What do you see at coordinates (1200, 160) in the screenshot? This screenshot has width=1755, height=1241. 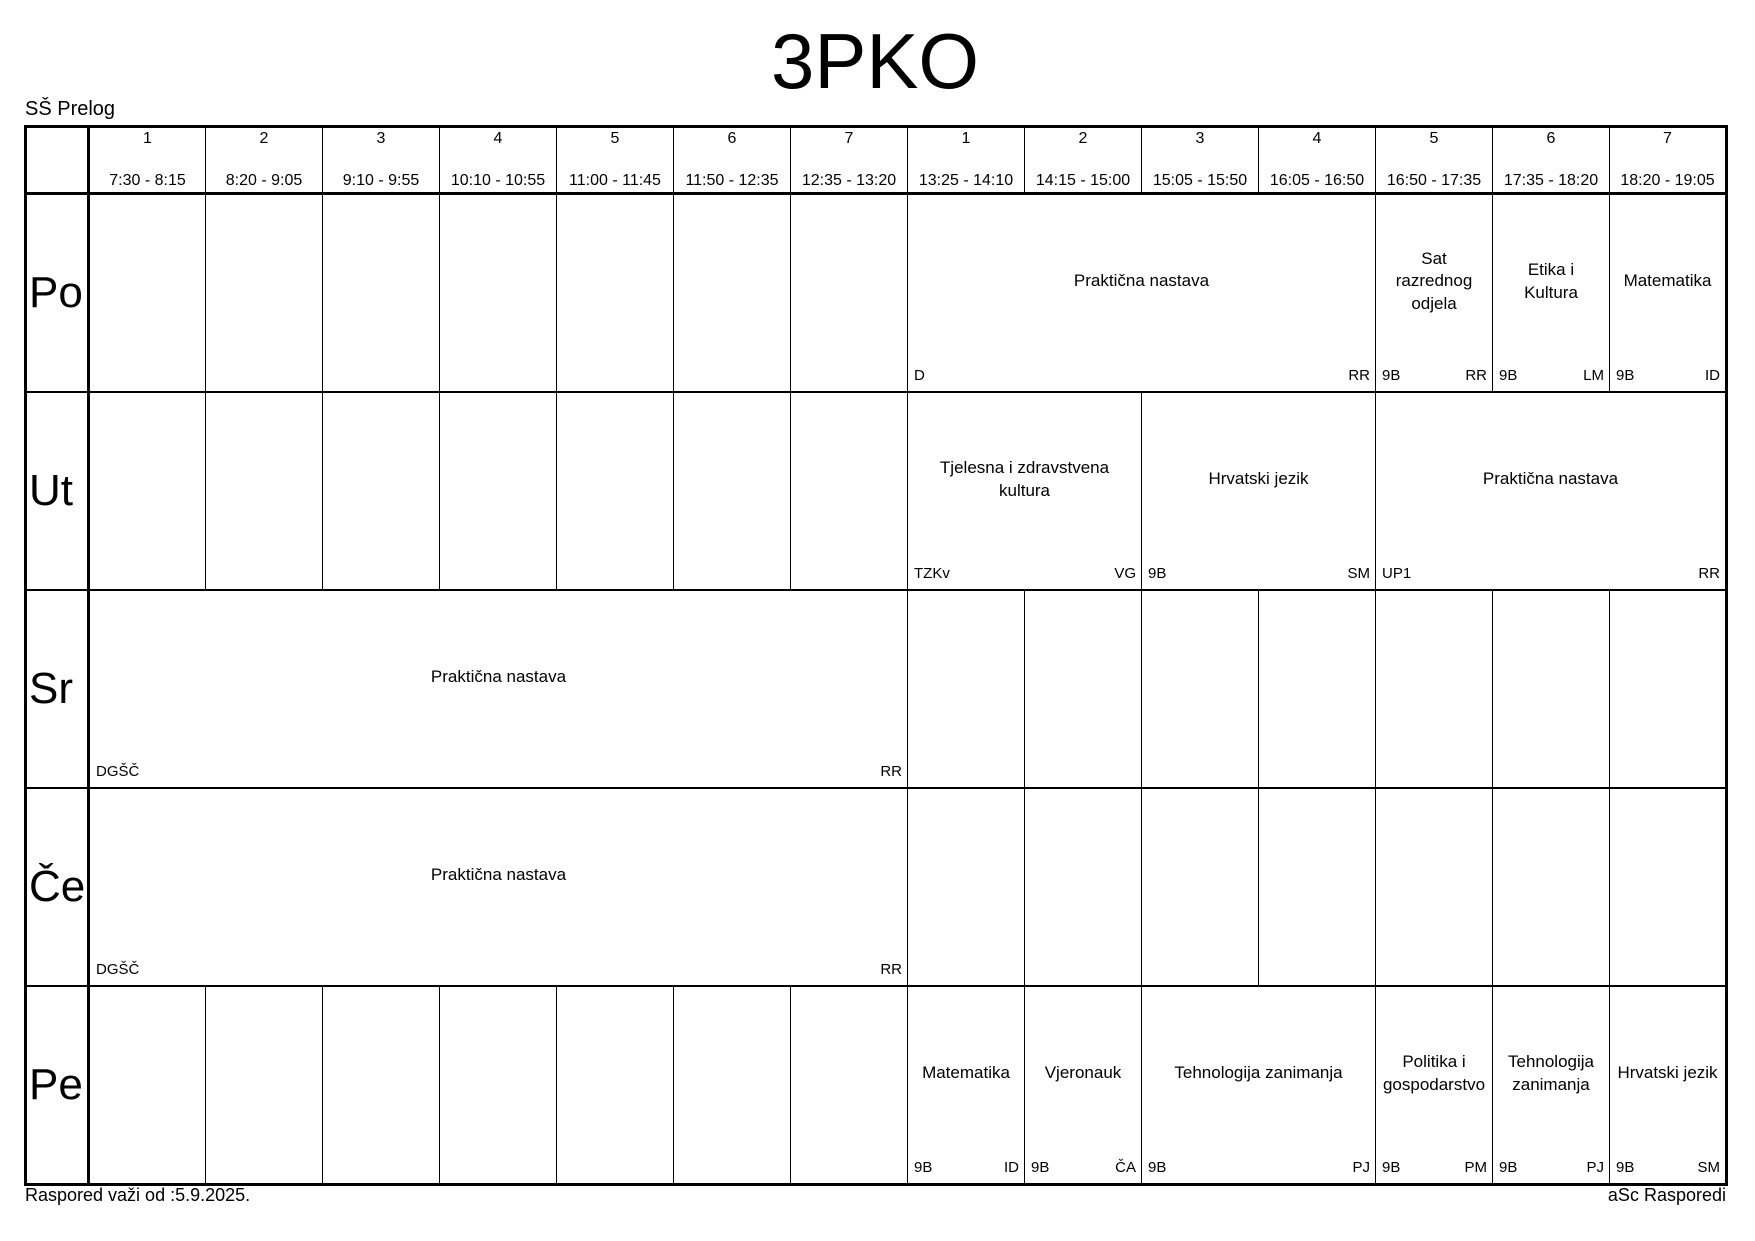 I see `period-header-cell: 3 15:05 - 15:50` at bounding box center [1200, 160].